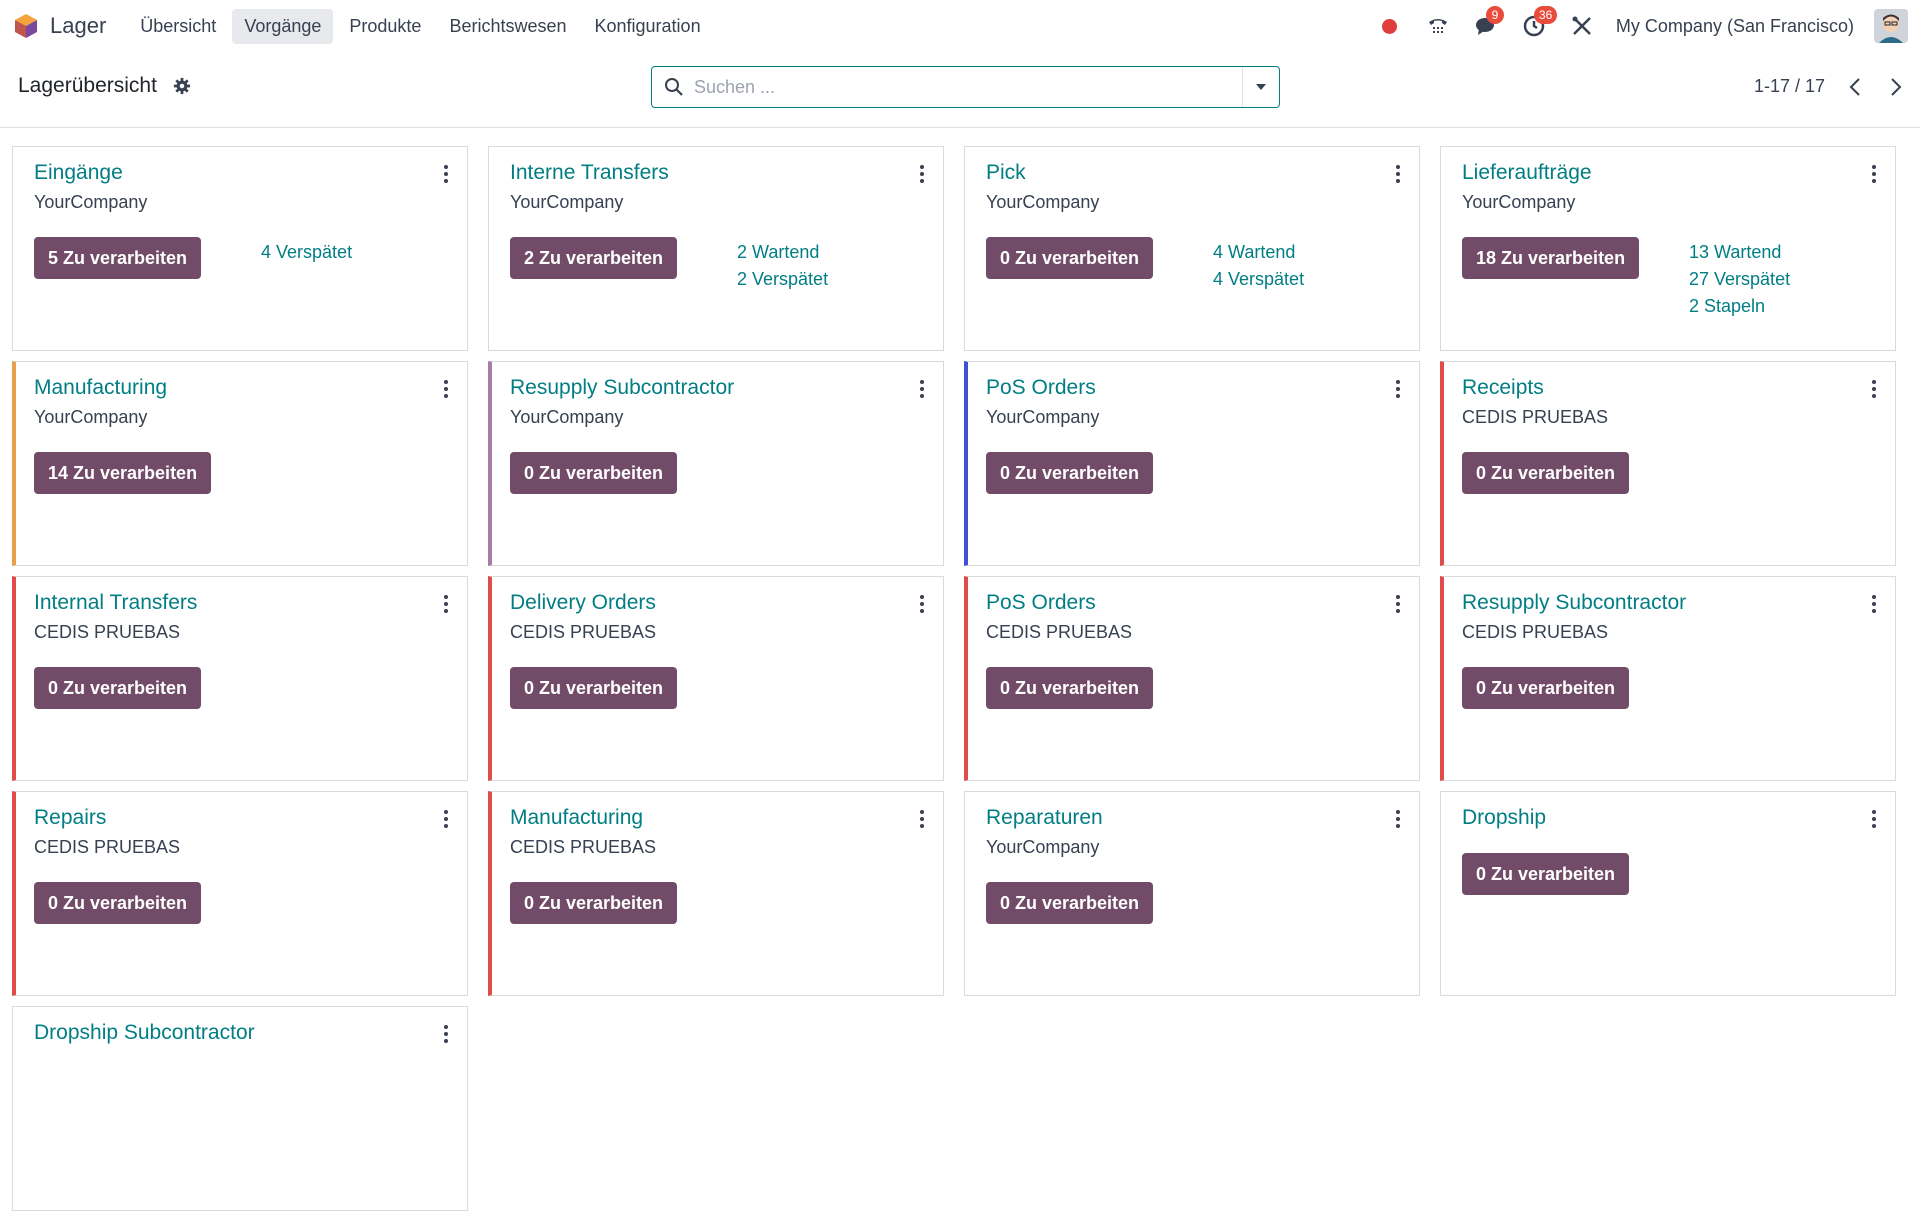  Describe the element at coordinates (1488, 23) in the screenshot. I see `messages-button: 9` at that location.